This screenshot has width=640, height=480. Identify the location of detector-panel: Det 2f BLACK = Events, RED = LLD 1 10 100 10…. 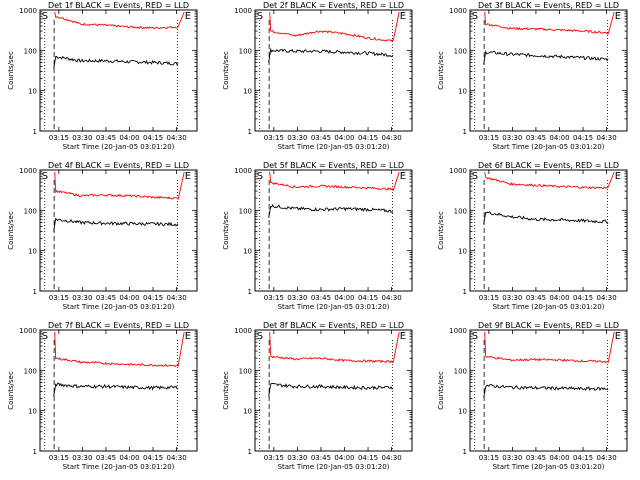
(317, 76).